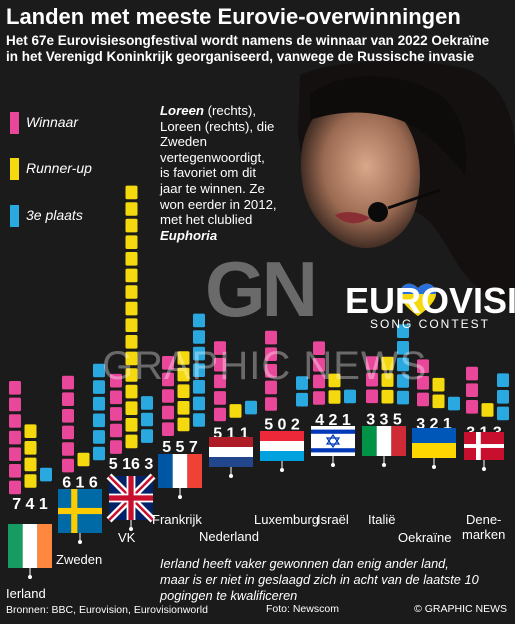  What do you see at coordinates (423, 399) in the screenshot?
I see `bar-cell-oekraïne-winnaar-1` at bounding box center [423, 399].